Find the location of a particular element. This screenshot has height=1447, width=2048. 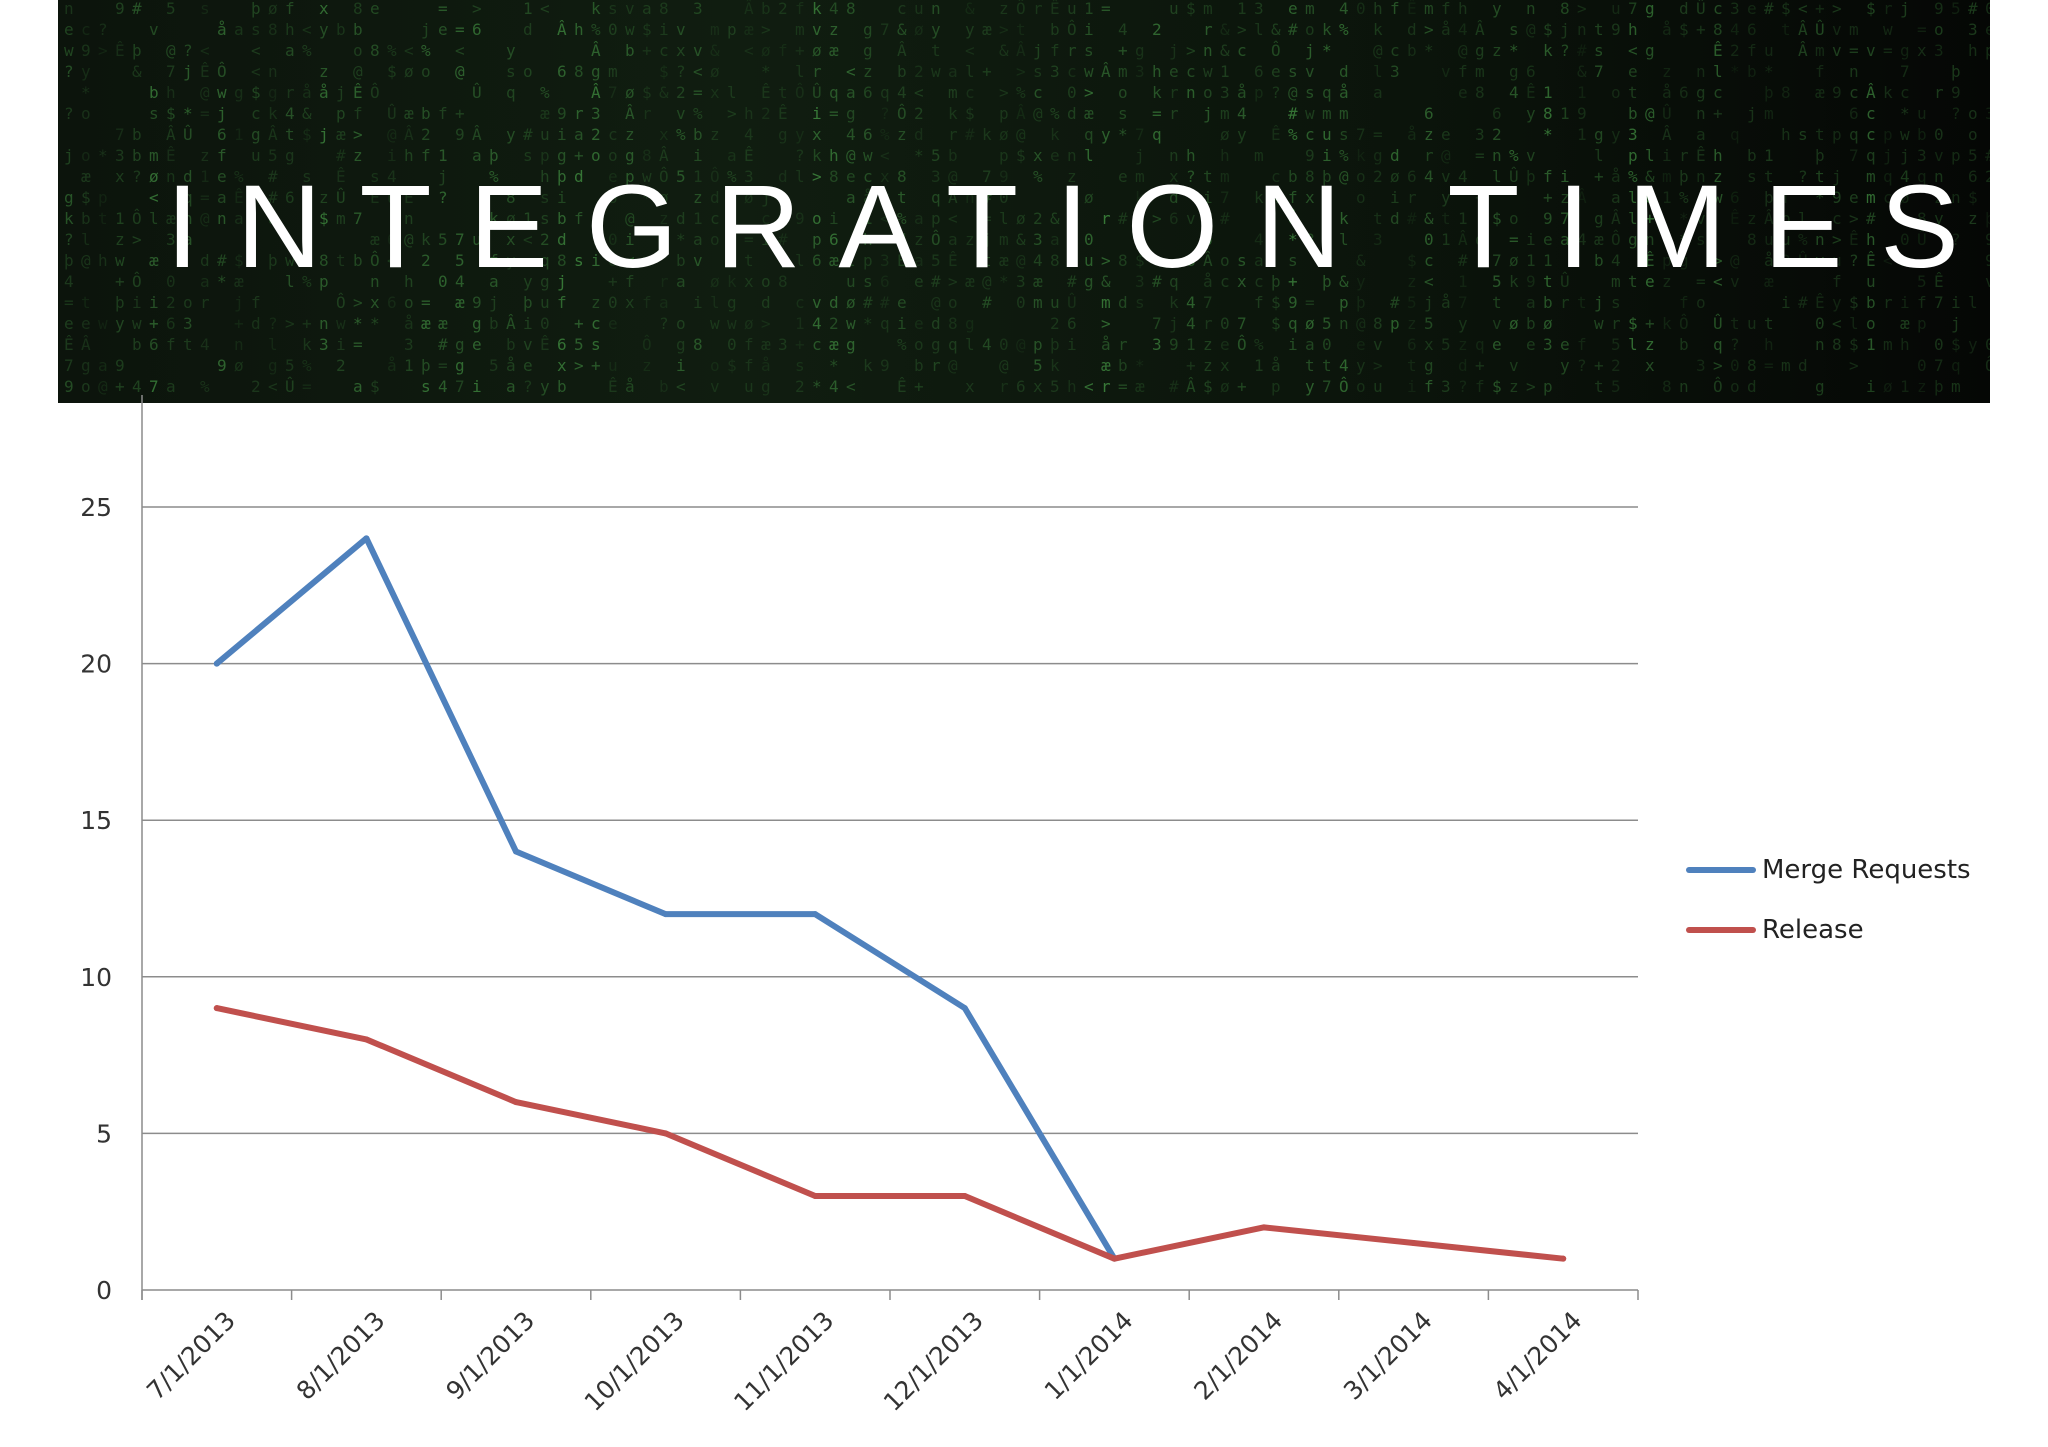

svg-text: t is located at coordinates (783, 92).